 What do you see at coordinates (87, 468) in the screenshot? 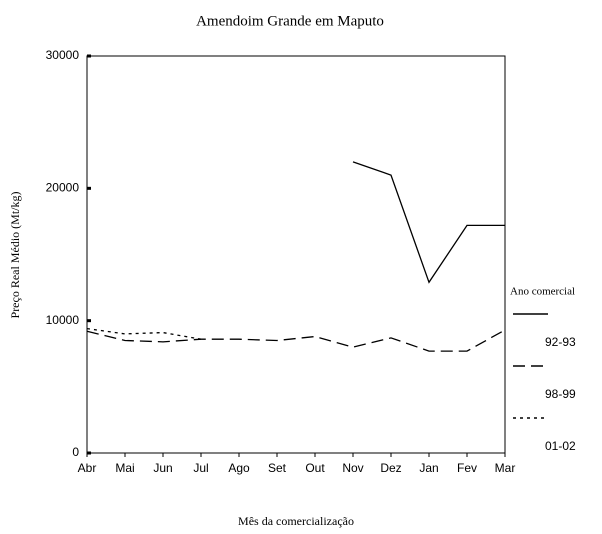
I see `x-tick-label: Abr` at bounding box center [87, 468].